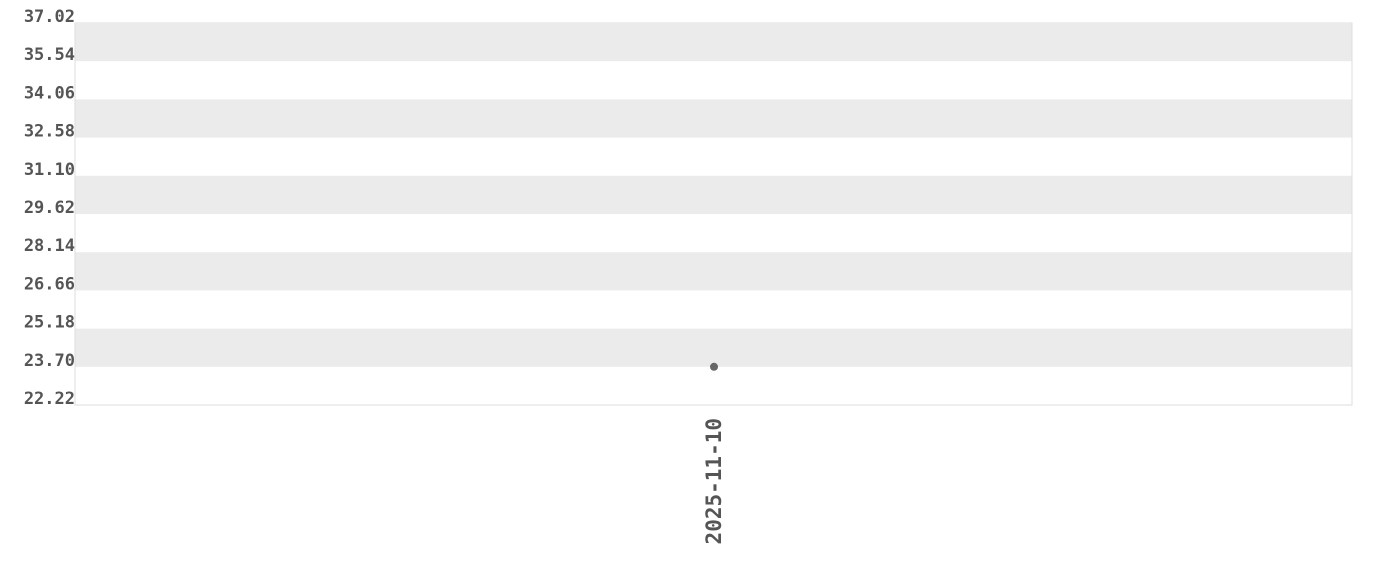 The width and height of the screenshot is (1380, 584). Describe the element at coordinates (49, 17) in the screenshot. I see `y-tick-label: 37.02` at that location.